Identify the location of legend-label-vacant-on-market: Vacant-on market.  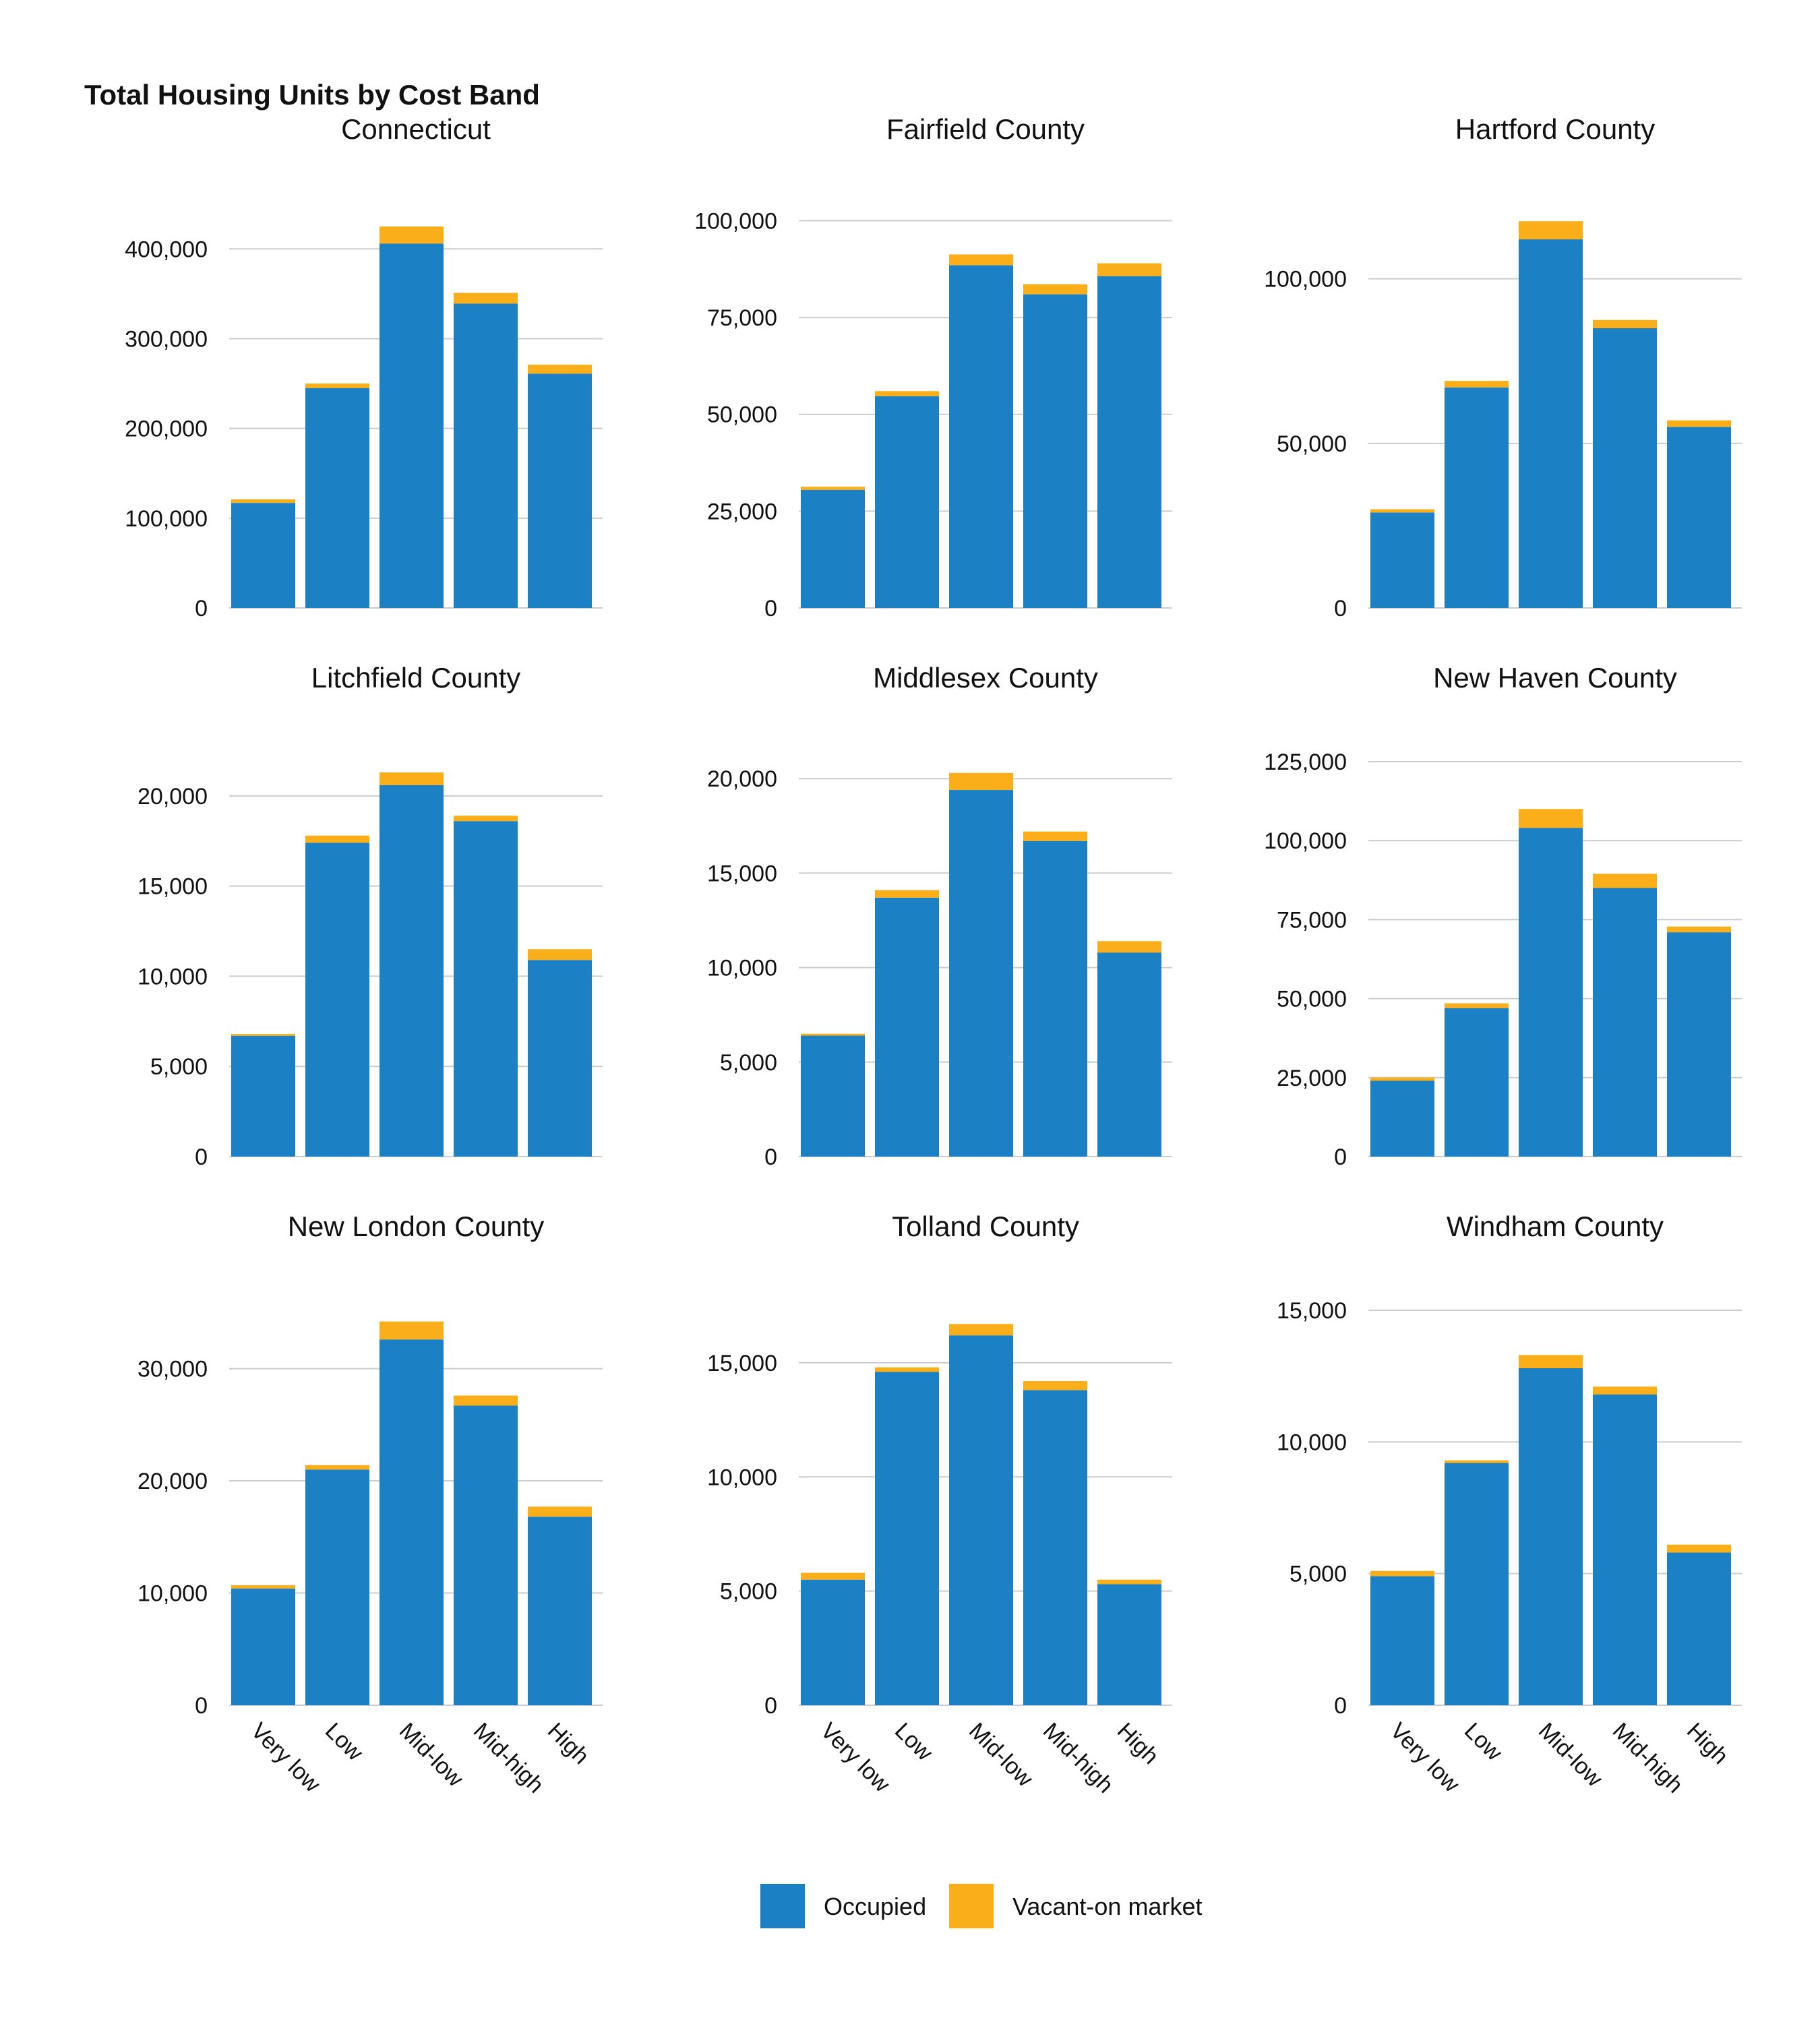
(1107, 1906).